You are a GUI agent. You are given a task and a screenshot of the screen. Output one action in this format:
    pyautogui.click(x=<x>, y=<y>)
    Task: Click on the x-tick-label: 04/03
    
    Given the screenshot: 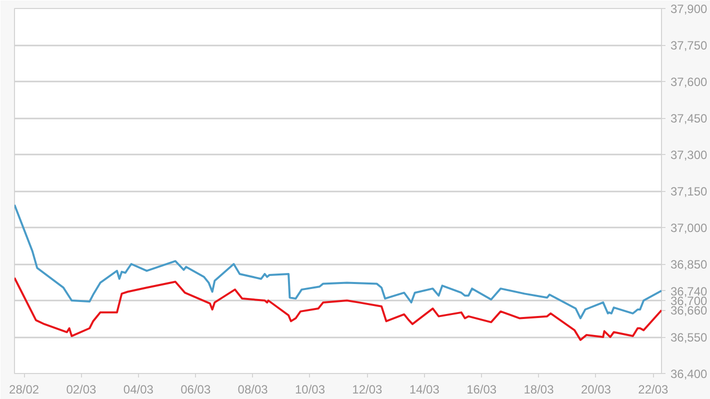 What is the action you would take?
    pyautogui.click(x=138, y=389)
    